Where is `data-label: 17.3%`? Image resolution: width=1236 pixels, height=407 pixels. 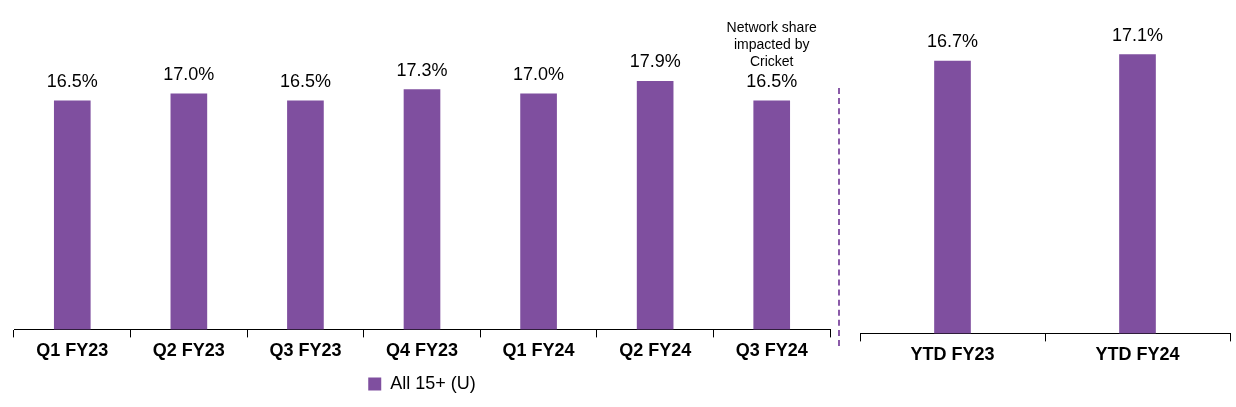
data-label: 17.3% is located at coordinates (422, 69).